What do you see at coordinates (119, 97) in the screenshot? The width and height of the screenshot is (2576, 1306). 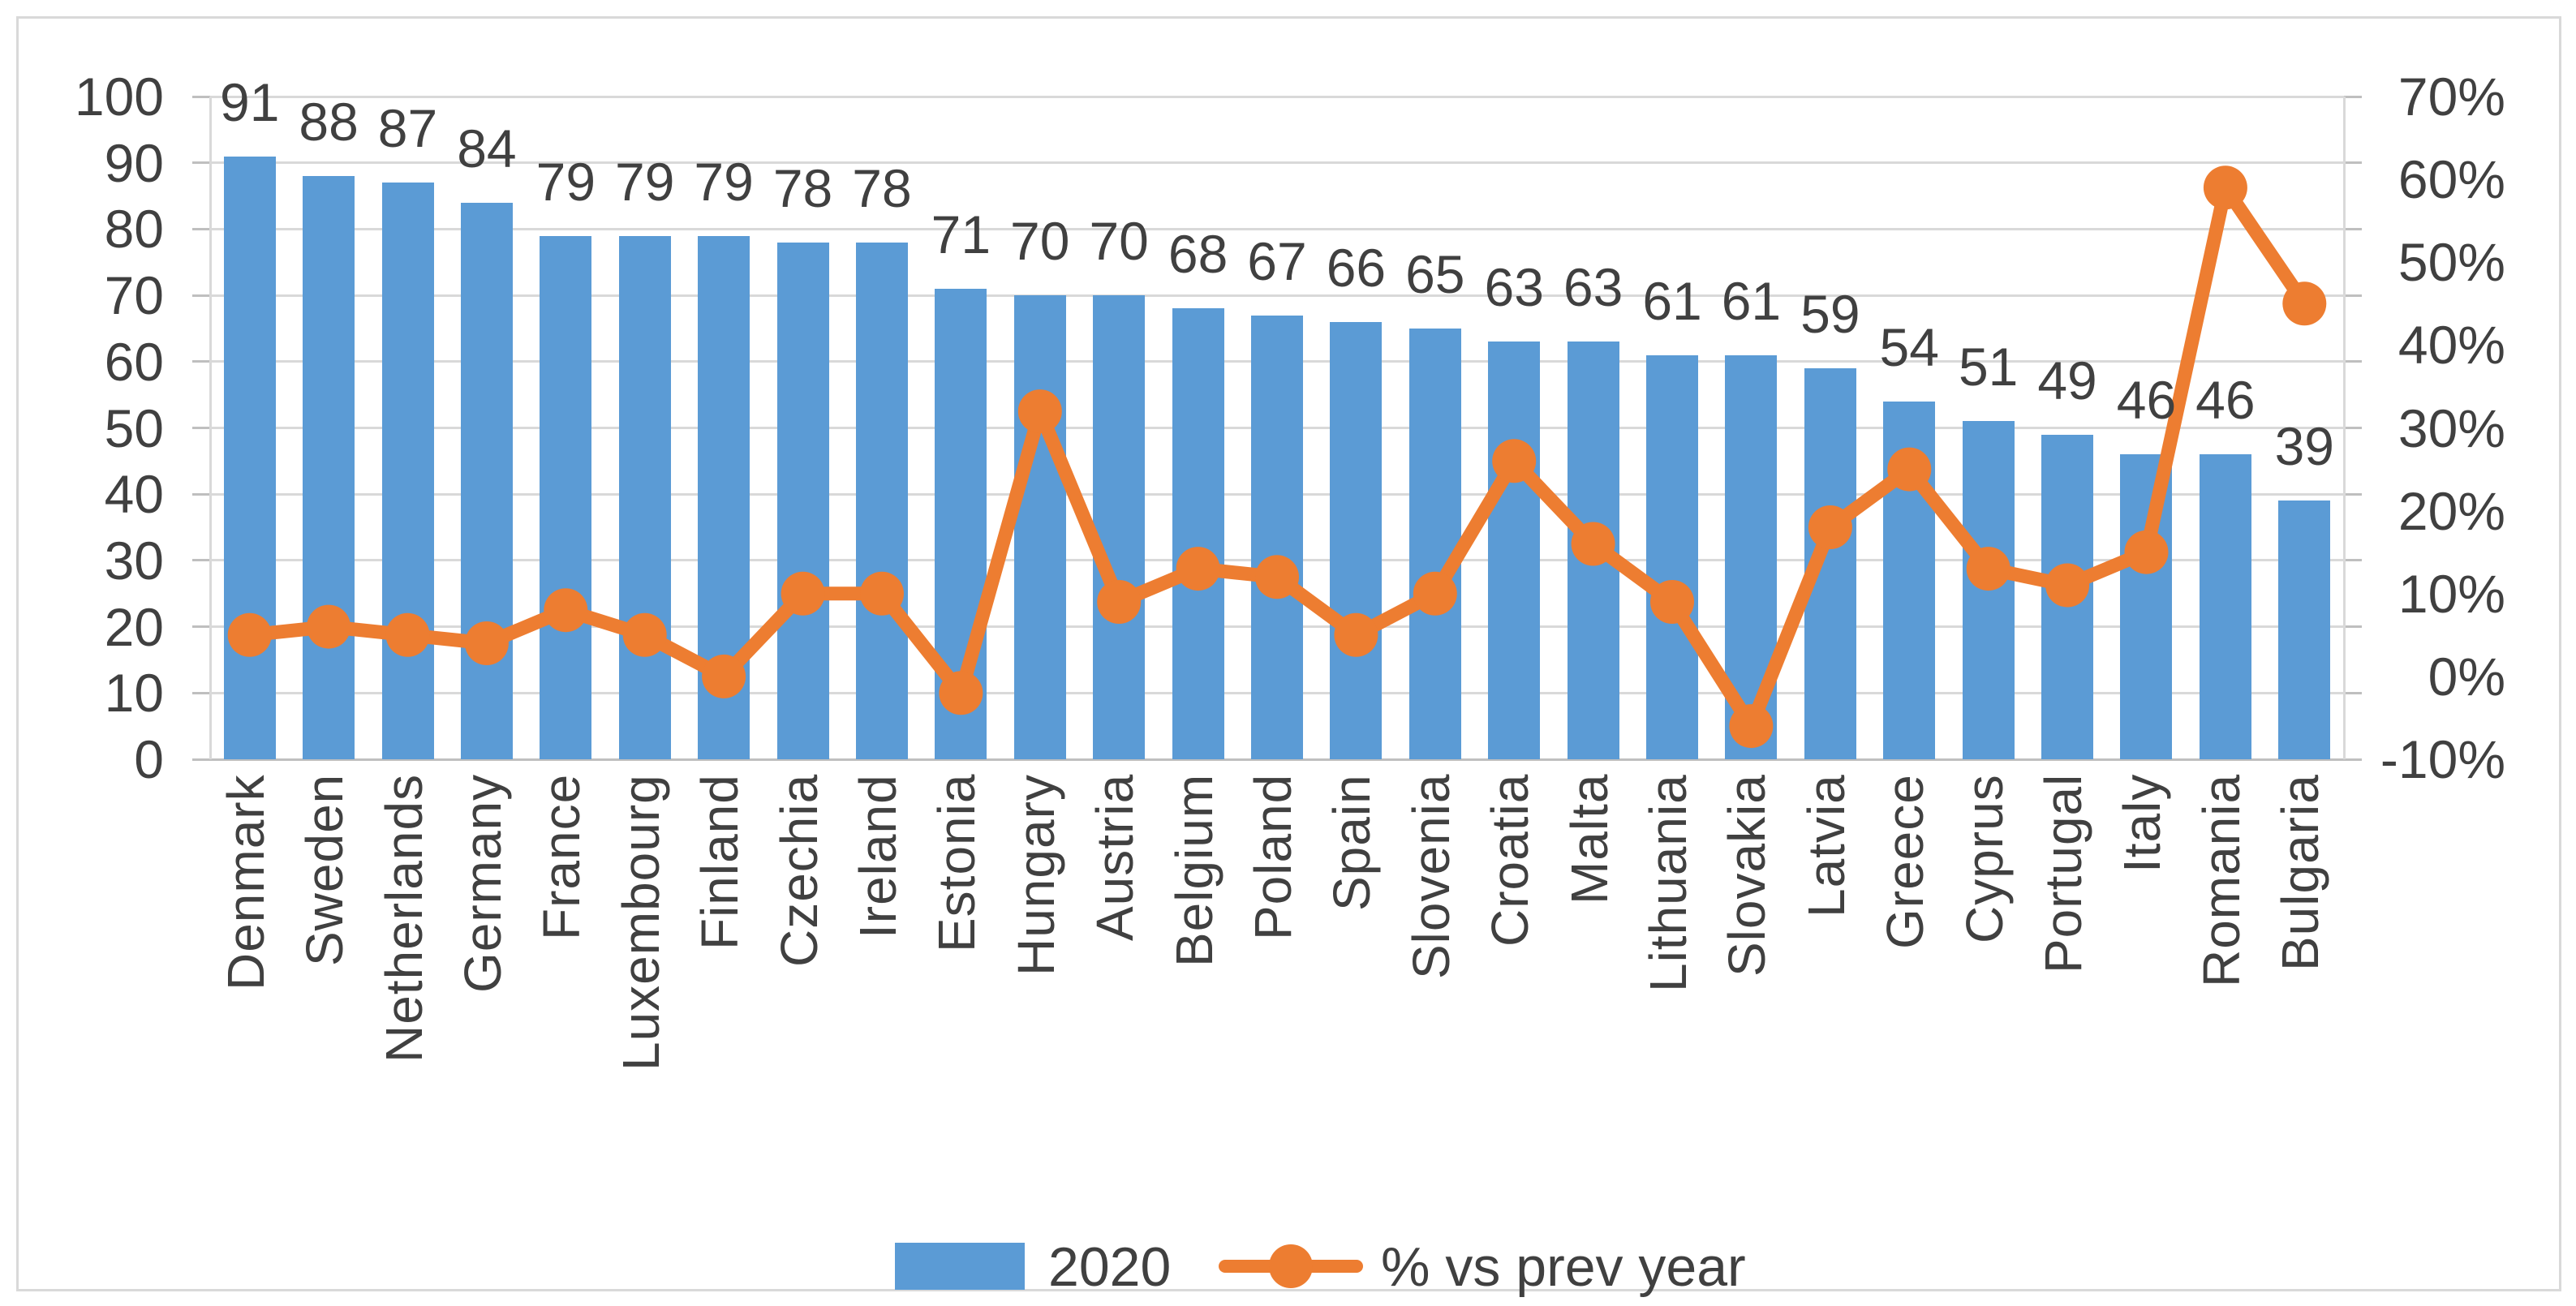 I see `left-axis-label-100: 100` at bounding box center [119, 97].